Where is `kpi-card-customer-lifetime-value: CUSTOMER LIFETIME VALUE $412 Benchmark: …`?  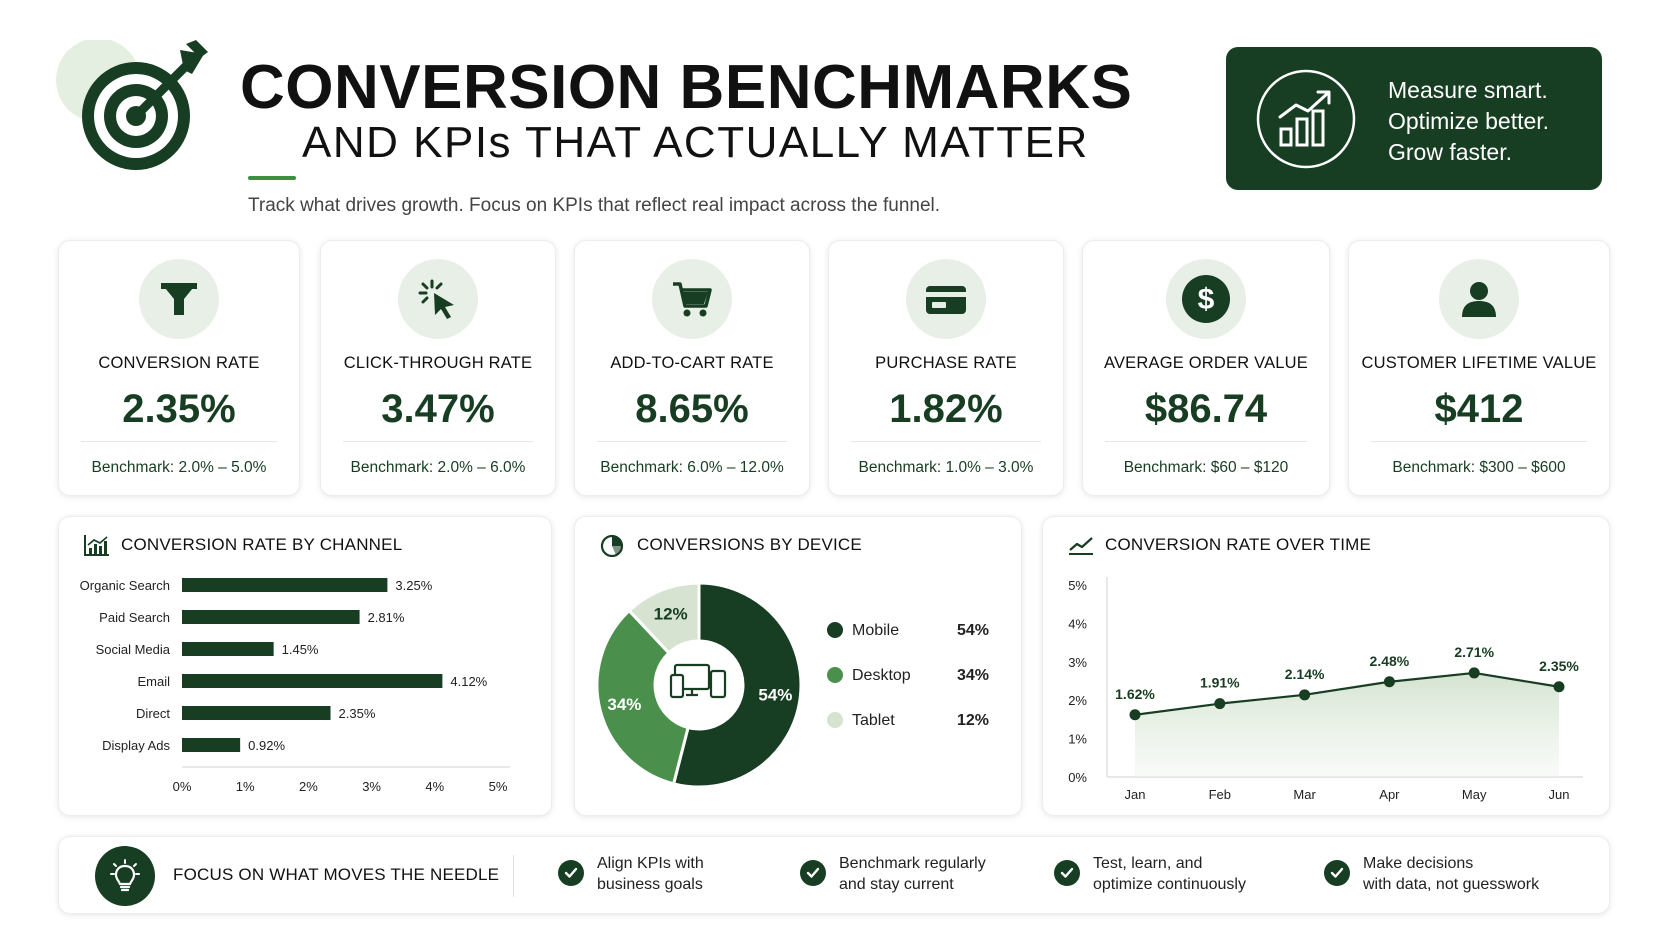
kpi-card-customer-lifetime-value: CUSTOMER LIFETIME VALUE $412 Benchmark: … is located at coordinates (1479, 368).